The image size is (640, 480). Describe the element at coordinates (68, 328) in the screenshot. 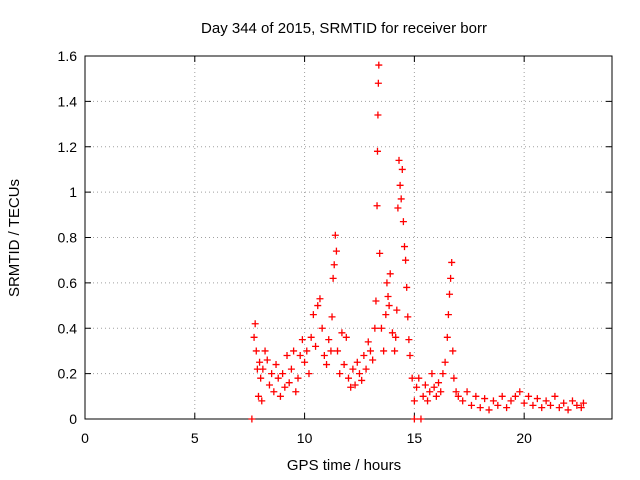

I see `y-tick-label: 0.4` at that location.